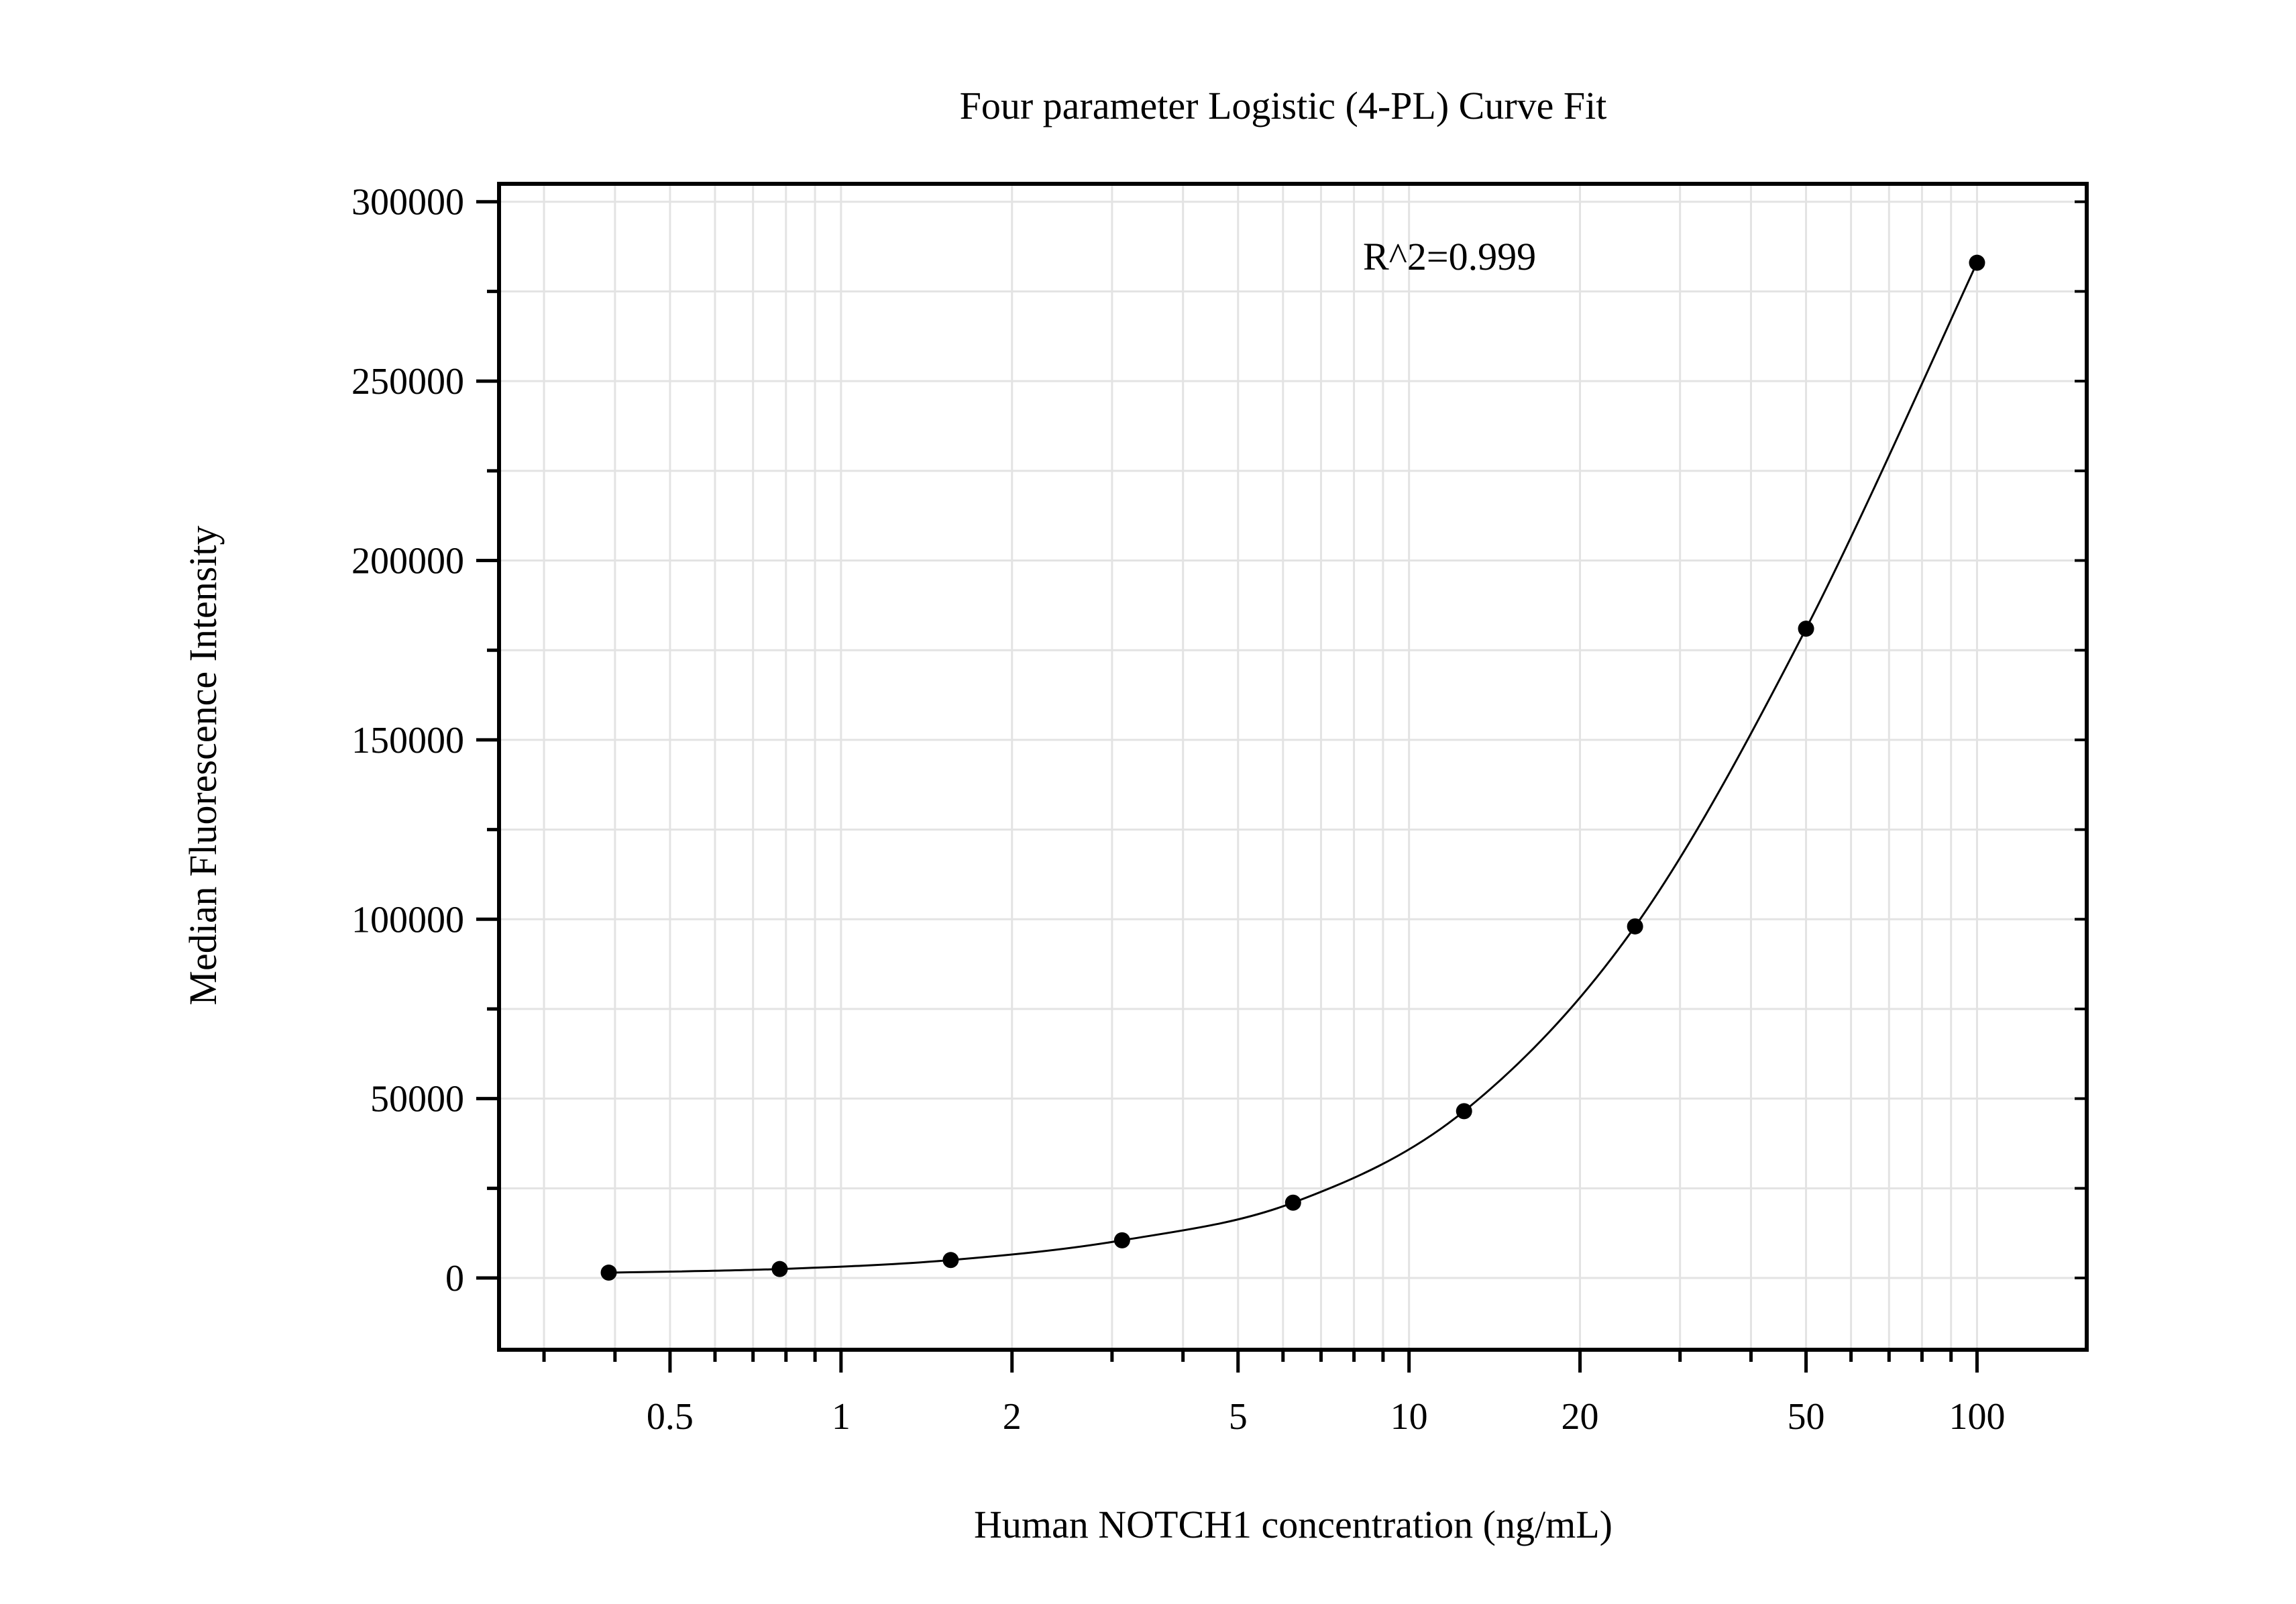  I want to click on x-tick-label: 50, so click(1806, 1417).